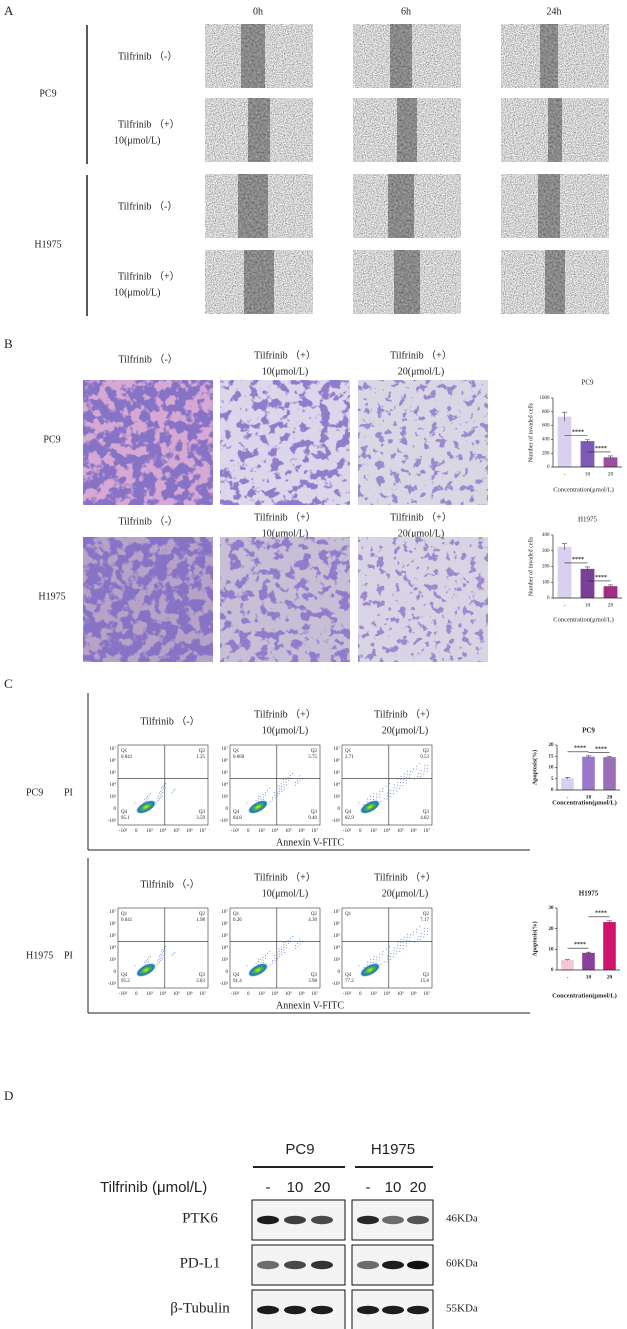 The height and width of the screenshot is (1329, 627). Describe the element at coordinates (424, 981) in the screenshot. I see `quadrant-value: 15.6` at that location.